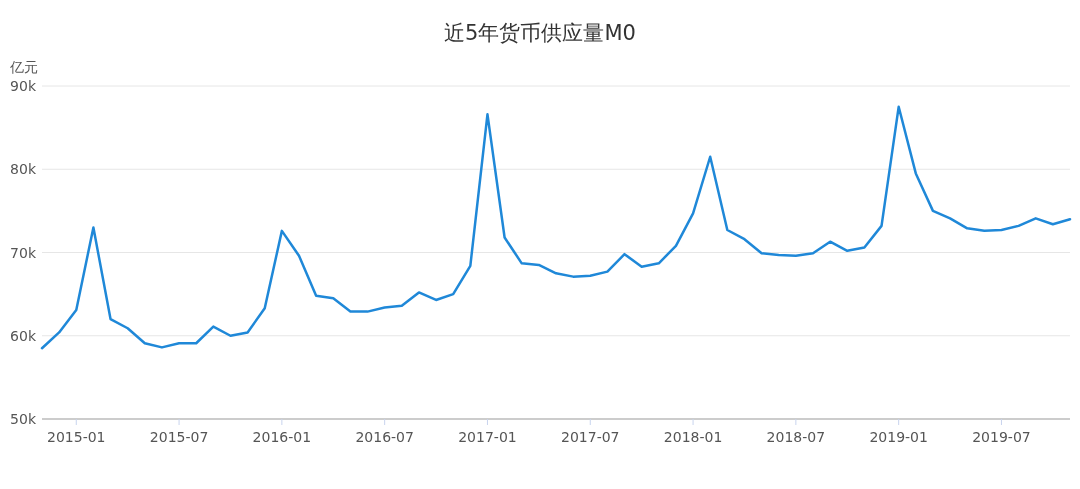 This screenshot has width=1080, height=489. What do you see at coordinates (384, 437) in the screenshot?
I see `xtick: 2016-07` at bounding box center [384, 437].